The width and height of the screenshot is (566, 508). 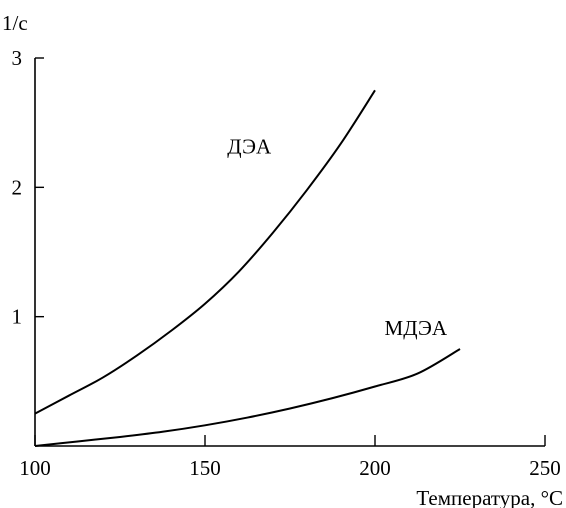 What do you see at coordinates (15, 23) in the screenshot?
I see `y-axis-label: 1/с` at bounding box center [15, 23].